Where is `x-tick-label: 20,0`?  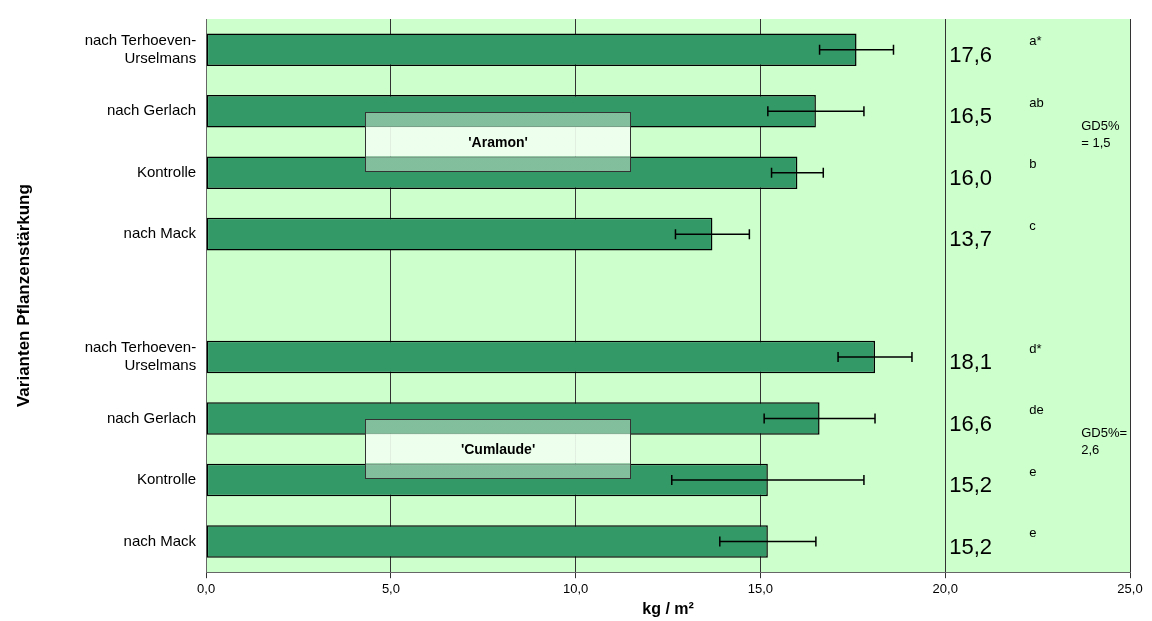
x-tick-label: 20,0 is located at coordinates (945, 588).